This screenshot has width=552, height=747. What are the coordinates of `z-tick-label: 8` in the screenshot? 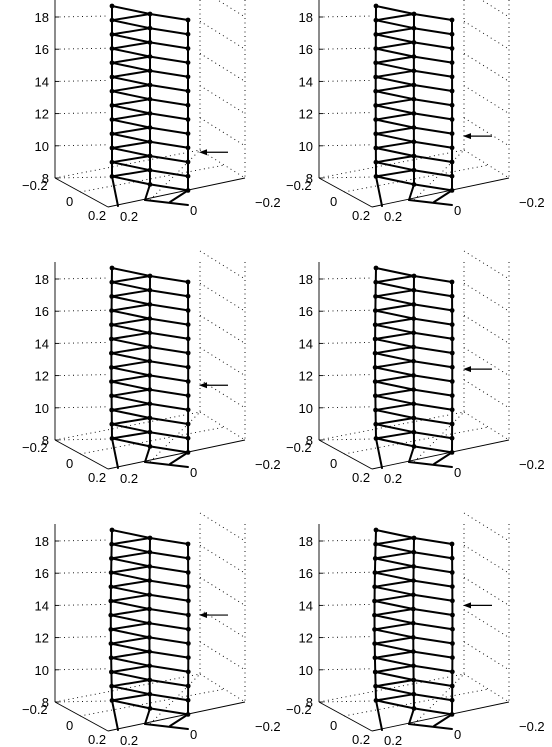 It's located at (45, 178).